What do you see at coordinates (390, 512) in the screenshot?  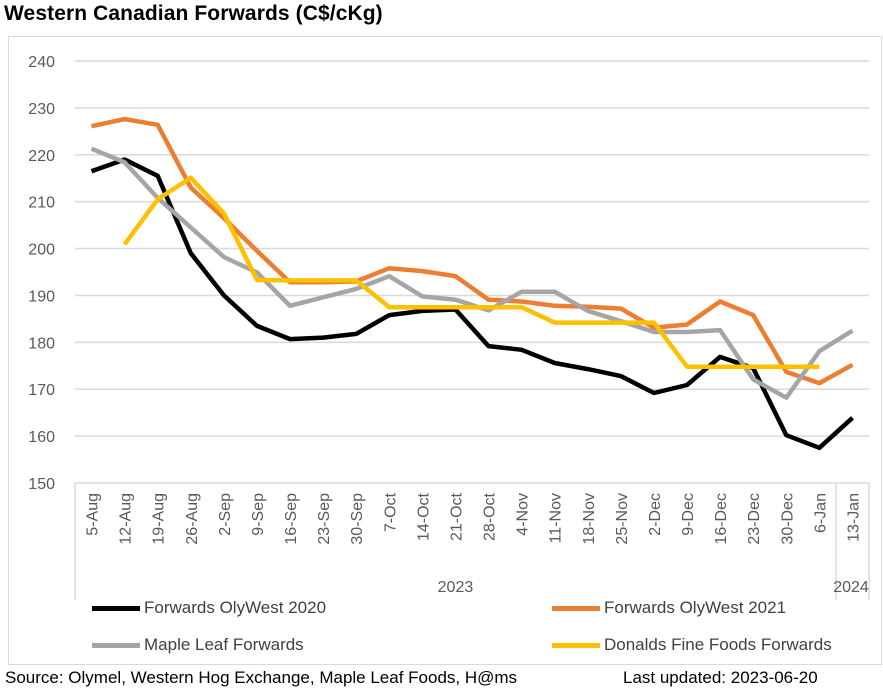 I see `x-tick-label: 7-Oct` at bounding box center [390, 512].